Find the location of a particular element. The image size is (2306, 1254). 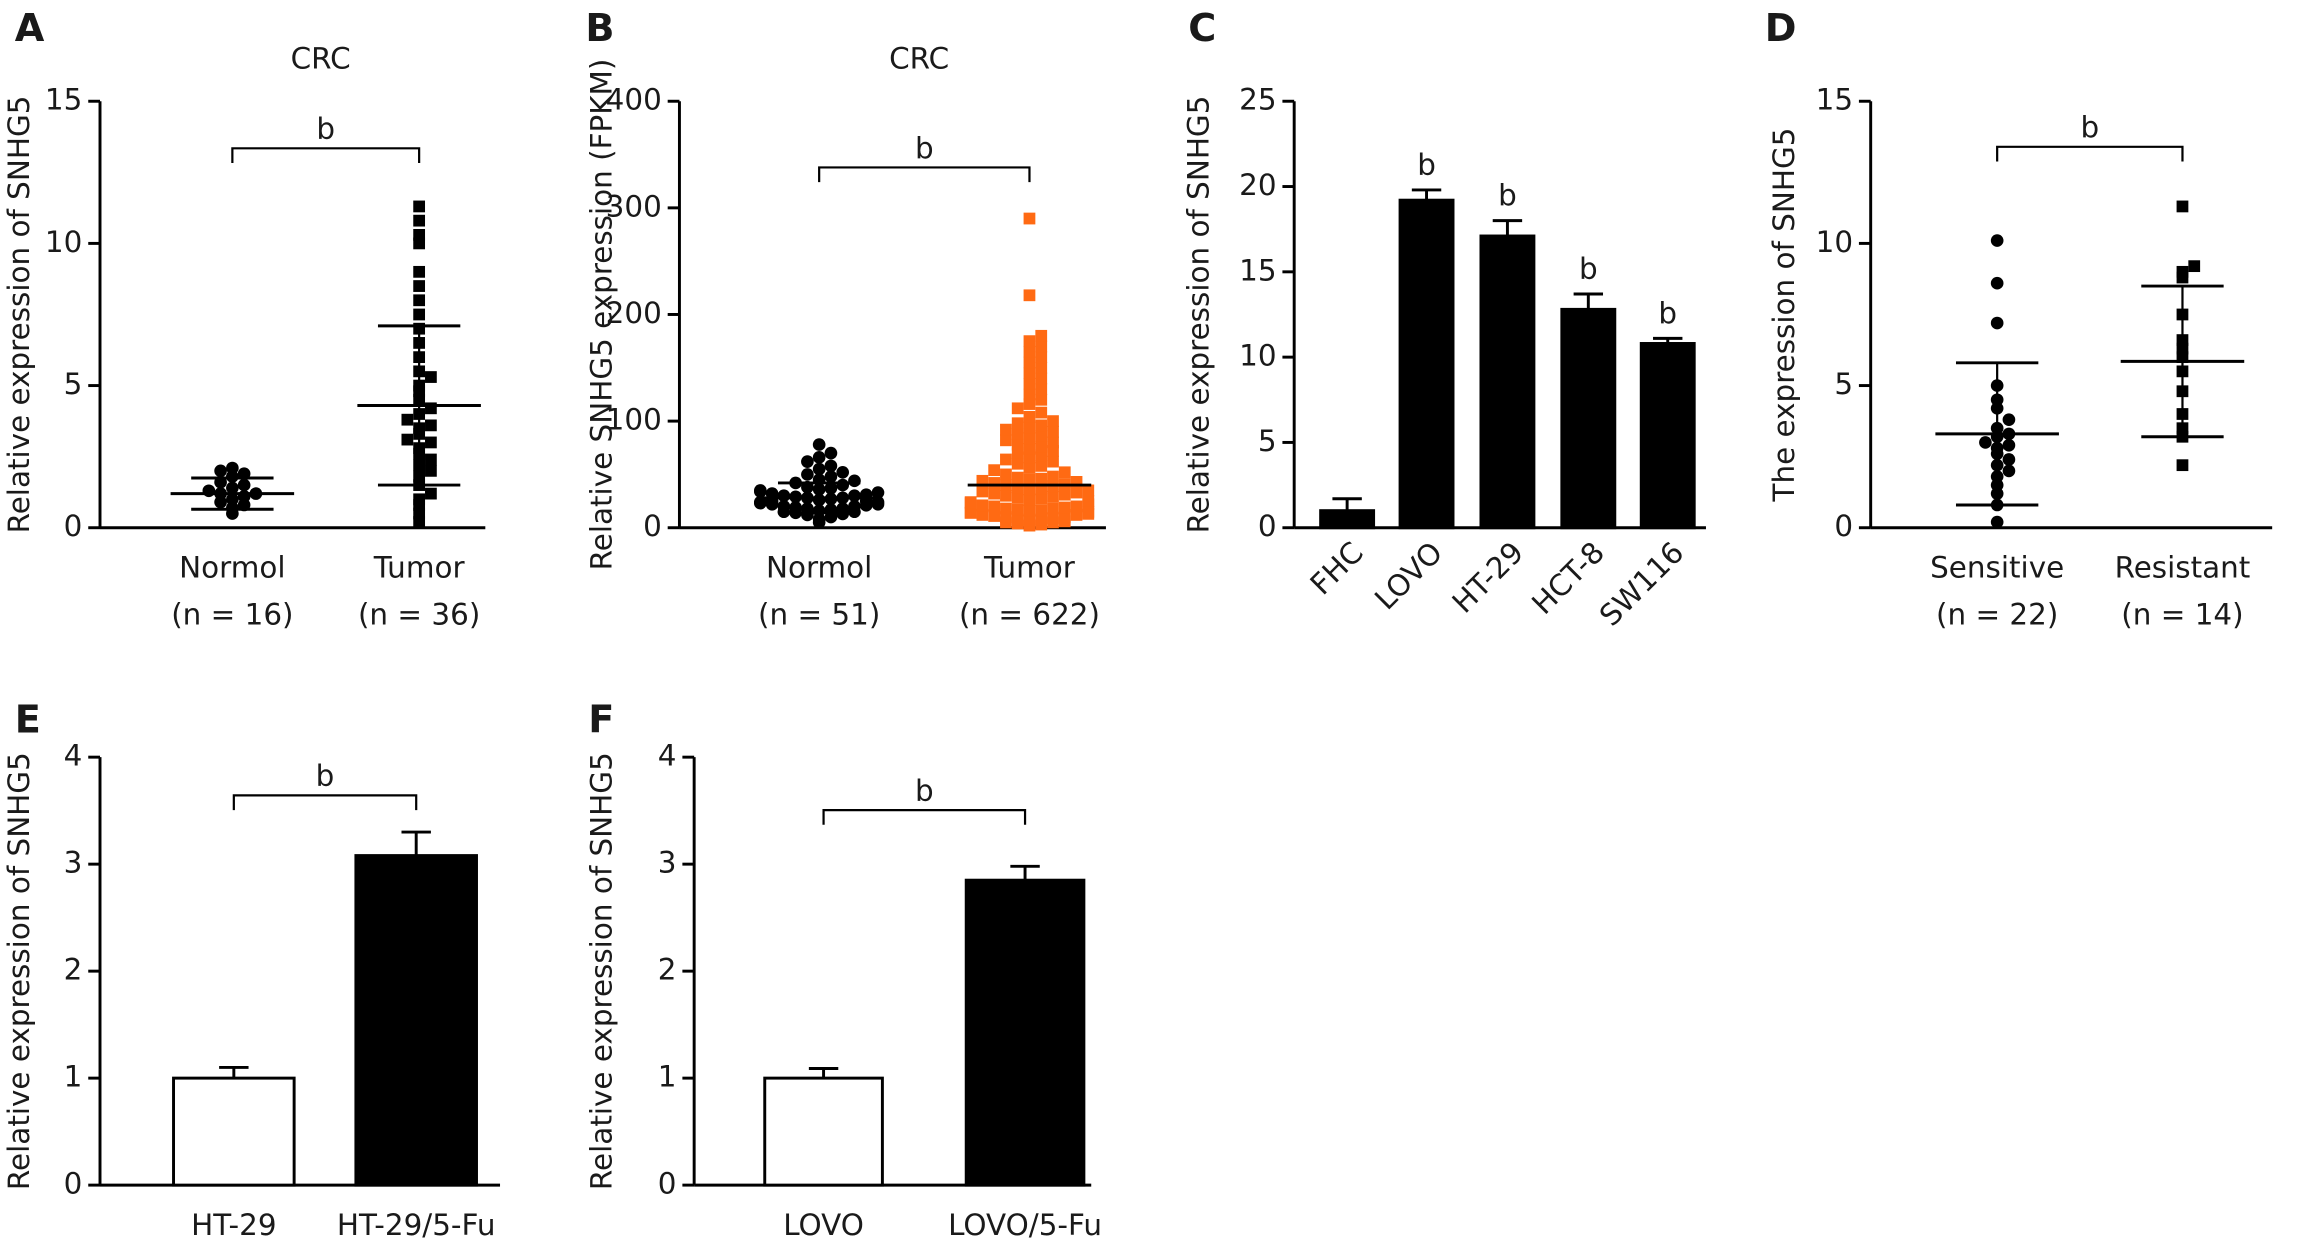

y-tick-label: 15 is located at coordinates (1257, 270).